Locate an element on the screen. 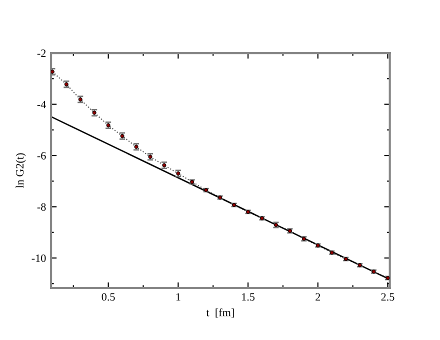  x-tick-label: 0.5 is located at coordinates (108, 297).